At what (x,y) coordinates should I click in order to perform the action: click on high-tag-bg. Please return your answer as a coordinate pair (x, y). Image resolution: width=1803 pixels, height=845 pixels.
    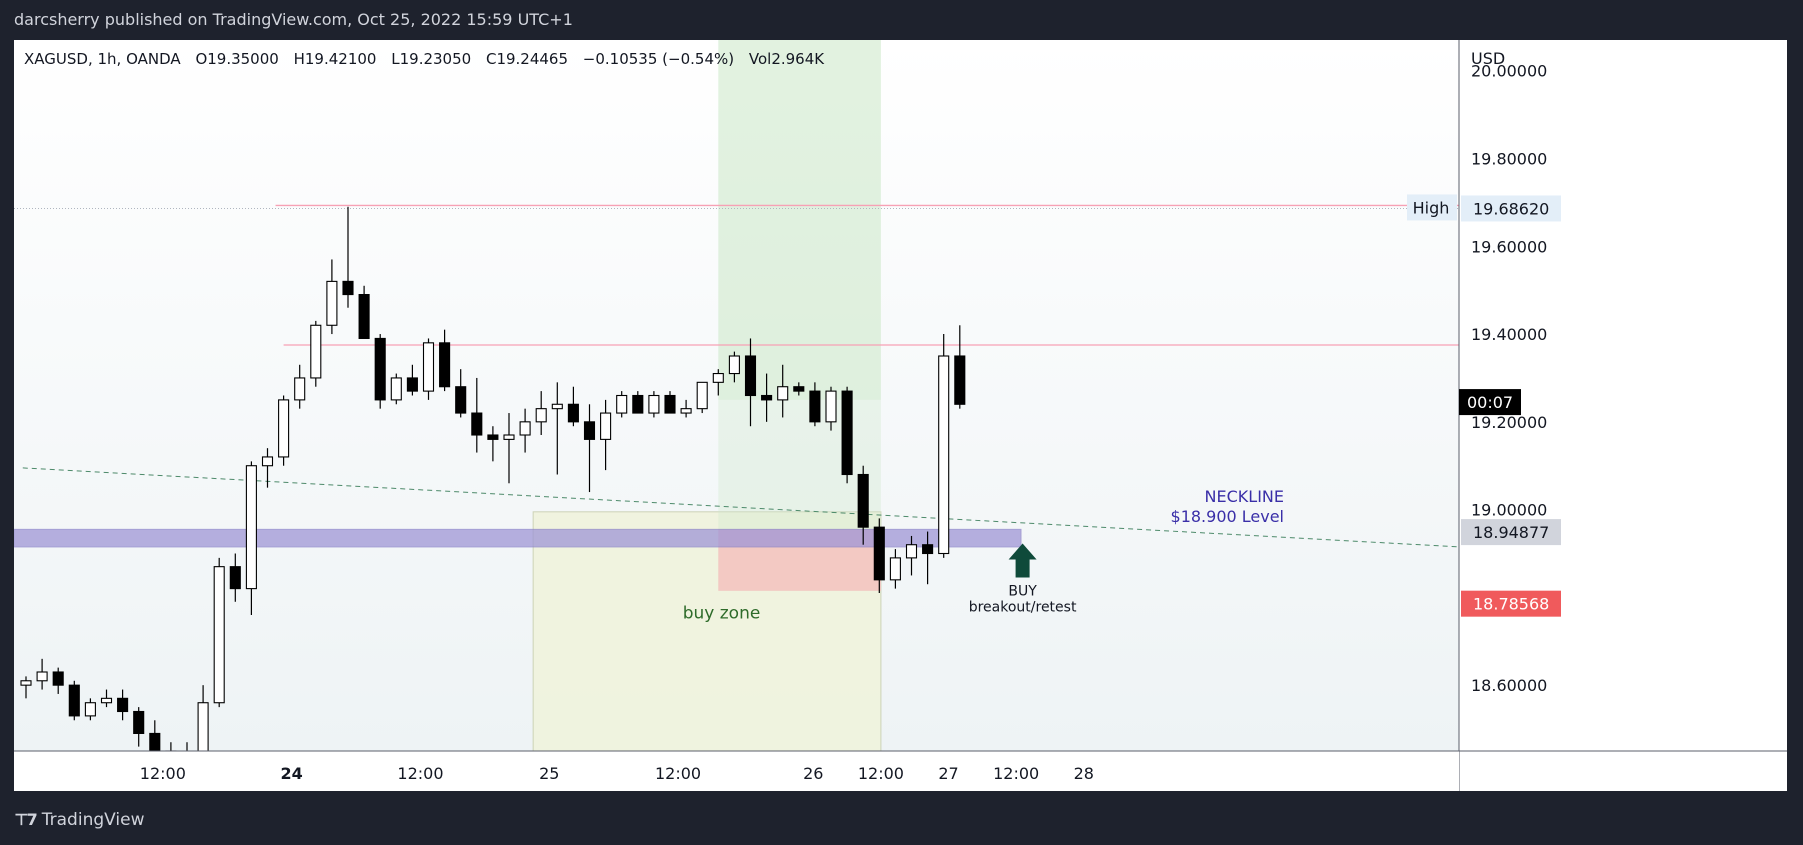
    Looking at the image, I should click on (1432, 207).